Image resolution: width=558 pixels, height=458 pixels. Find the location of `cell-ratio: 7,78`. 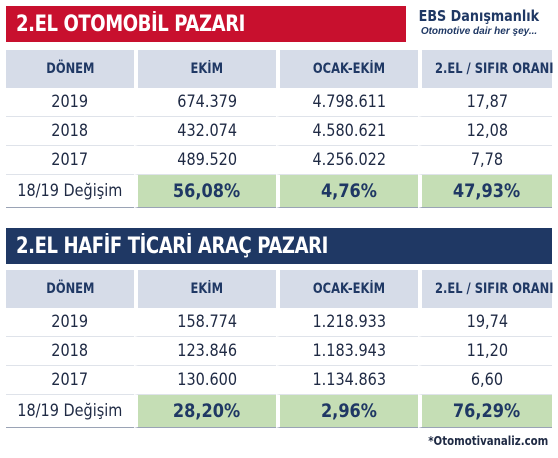

cell-ratio: 7,78 is located at coordinates (485, 160).